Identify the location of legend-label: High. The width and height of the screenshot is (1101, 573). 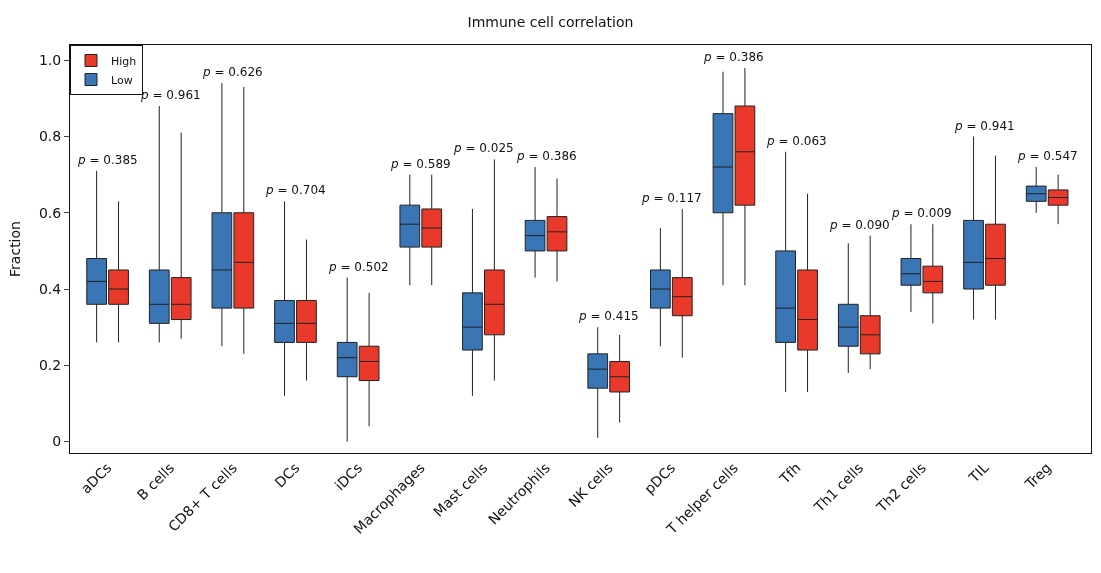
(124, 61).